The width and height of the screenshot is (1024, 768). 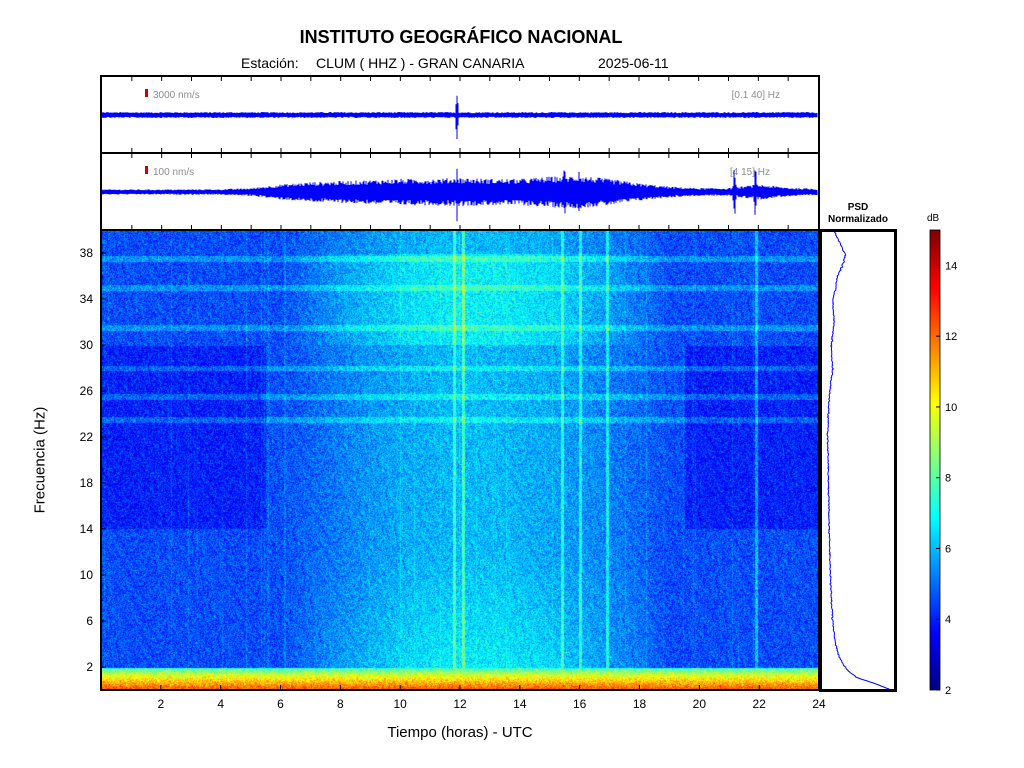 I want to click on psd-plot, so click(x=858, y=460).